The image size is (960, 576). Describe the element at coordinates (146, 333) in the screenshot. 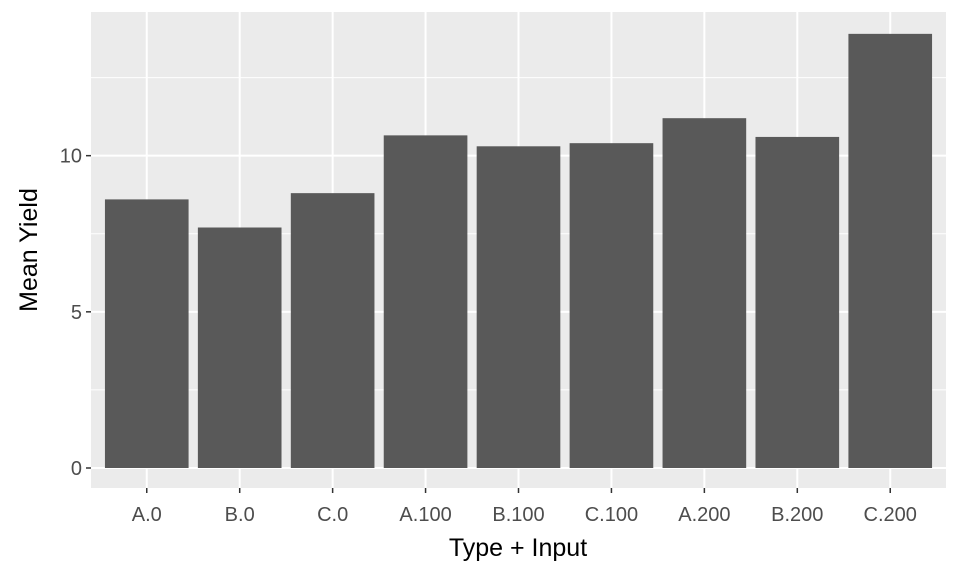

I see `bar-A.0` at that location.